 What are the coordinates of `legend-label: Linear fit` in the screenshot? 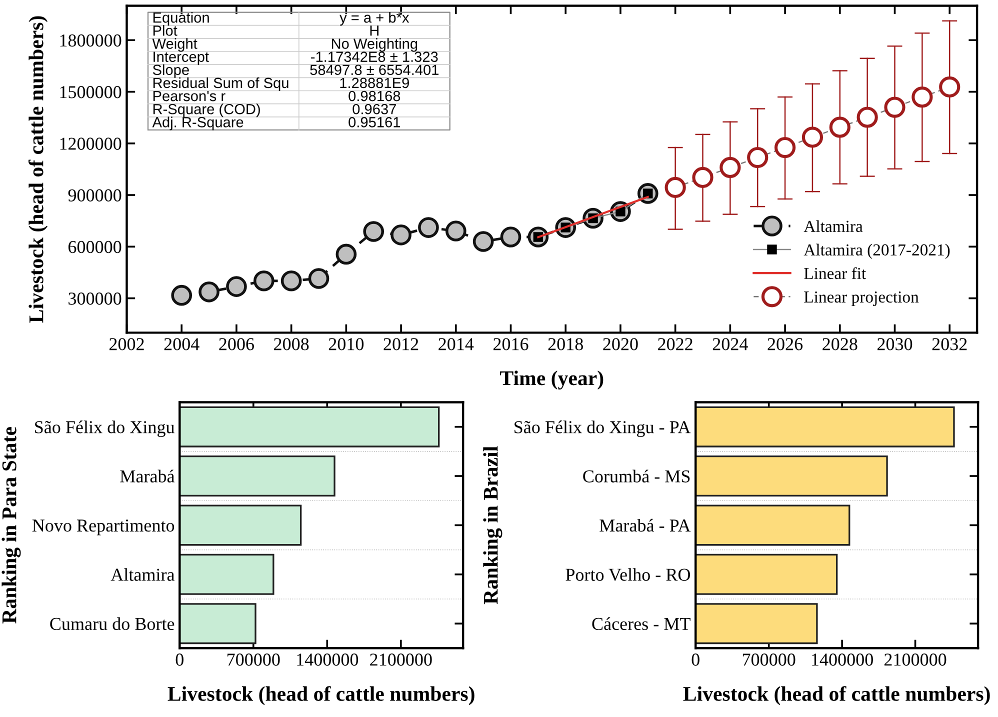 It's located at (835, 273).